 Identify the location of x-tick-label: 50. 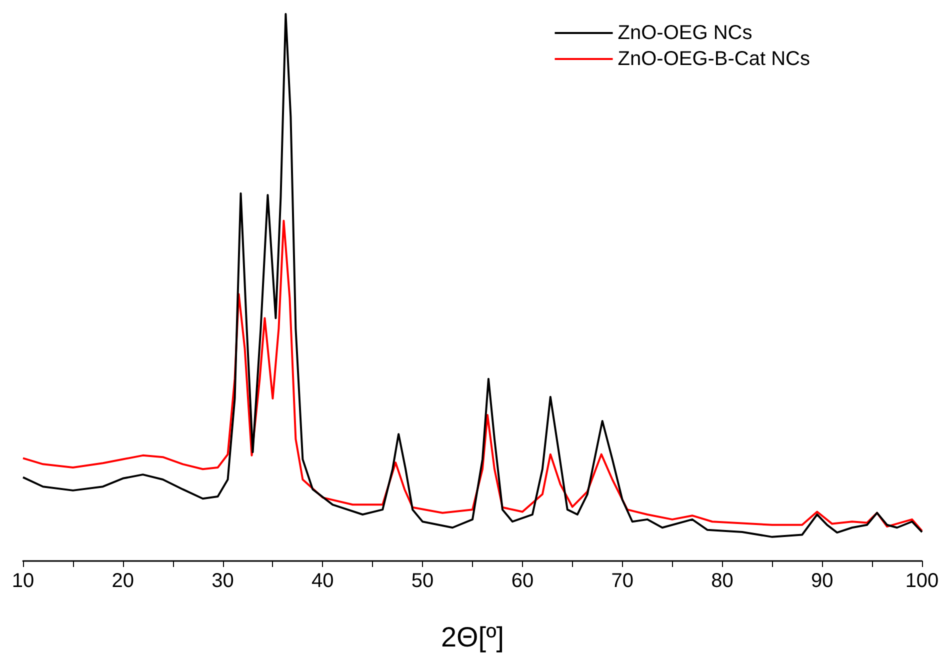
(422, 581).